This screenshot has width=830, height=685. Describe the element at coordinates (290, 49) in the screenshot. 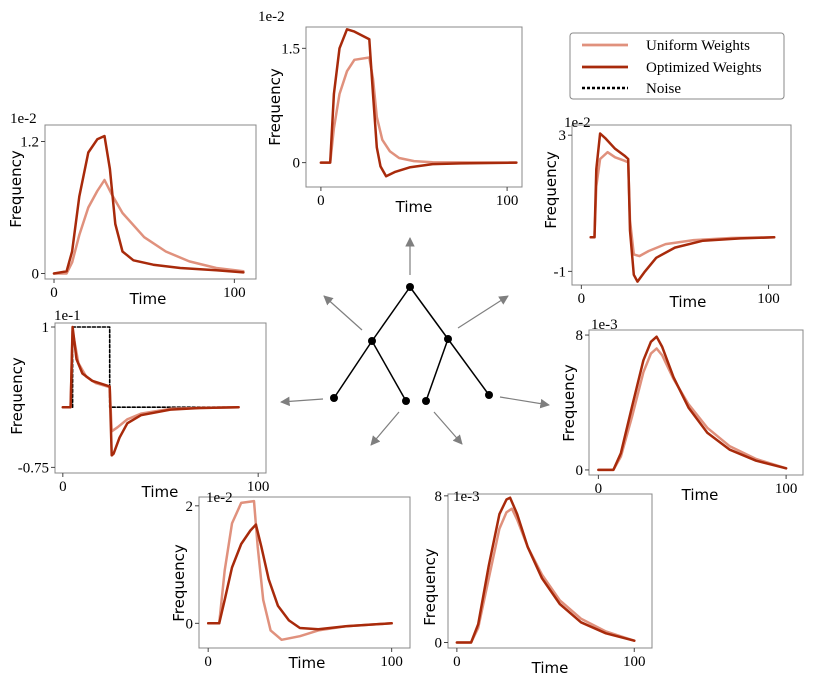

I see `y-tick-label: 1.5` at that location.